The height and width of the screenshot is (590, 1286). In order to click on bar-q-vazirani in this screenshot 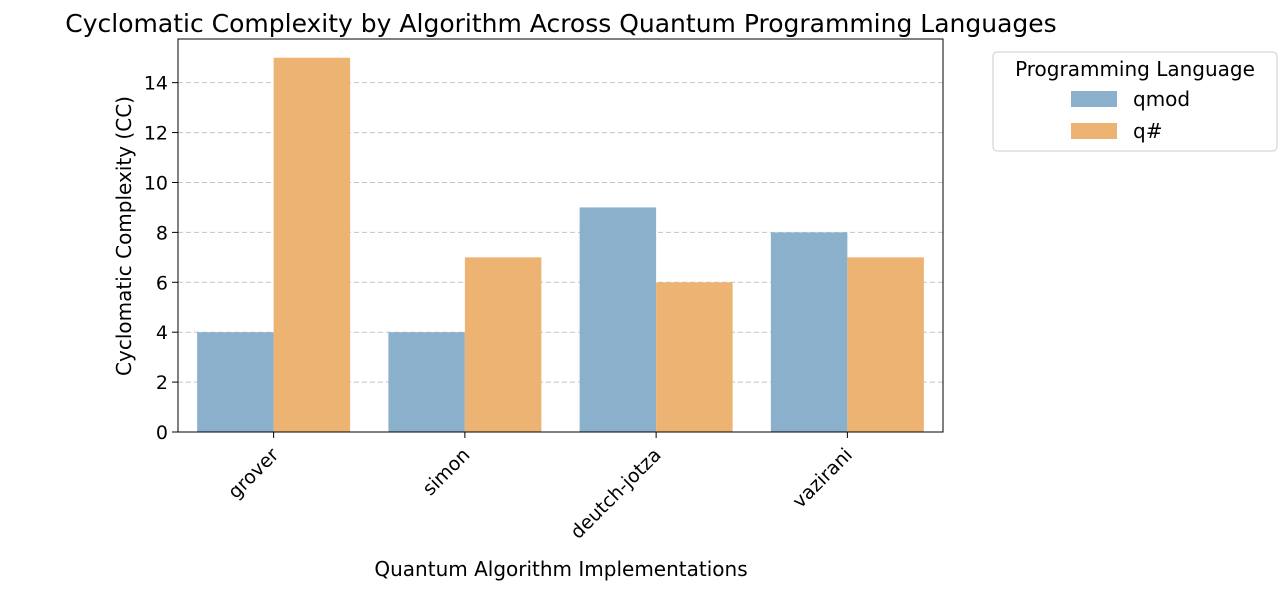, I will do `click(885, 344)`.